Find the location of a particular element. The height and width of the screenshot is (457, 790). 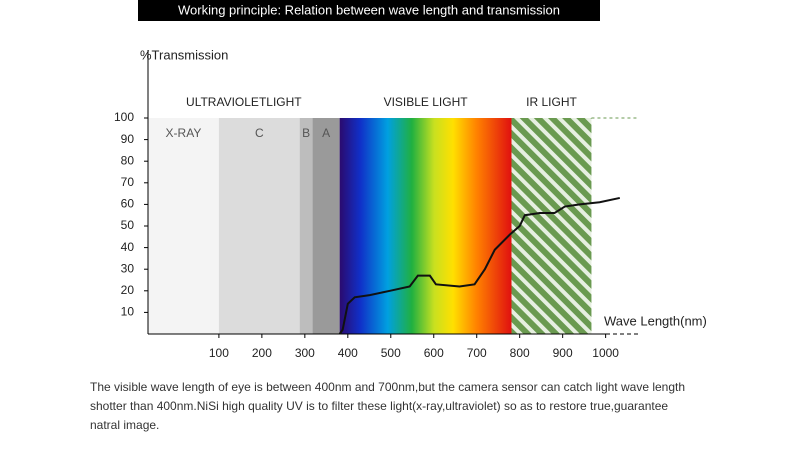

y-tick-label: 100 is located at coordinates (124, 117).